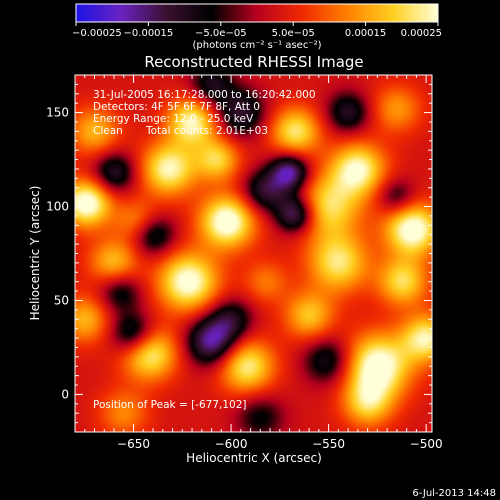  I want to click on chart-title: Reconstructed RHESSI Image, so click(253, 62).